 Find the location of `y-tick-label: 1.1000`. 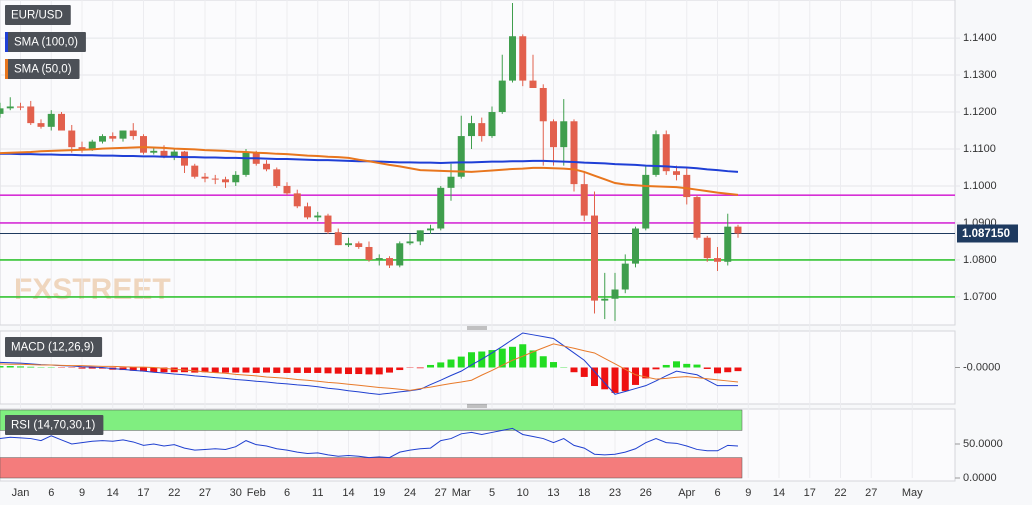

y-tick-label: 1.1000 is located at coordinates (980, 186).